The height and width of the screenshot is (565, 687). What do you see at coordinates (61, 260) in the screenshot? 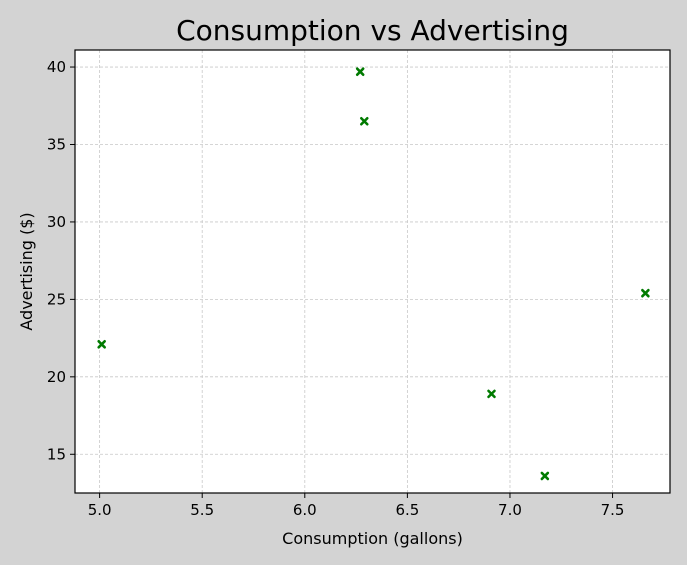
I see `y-axis-ticks: 15 20 25 30 35 40` at bounding box center [61, 260].